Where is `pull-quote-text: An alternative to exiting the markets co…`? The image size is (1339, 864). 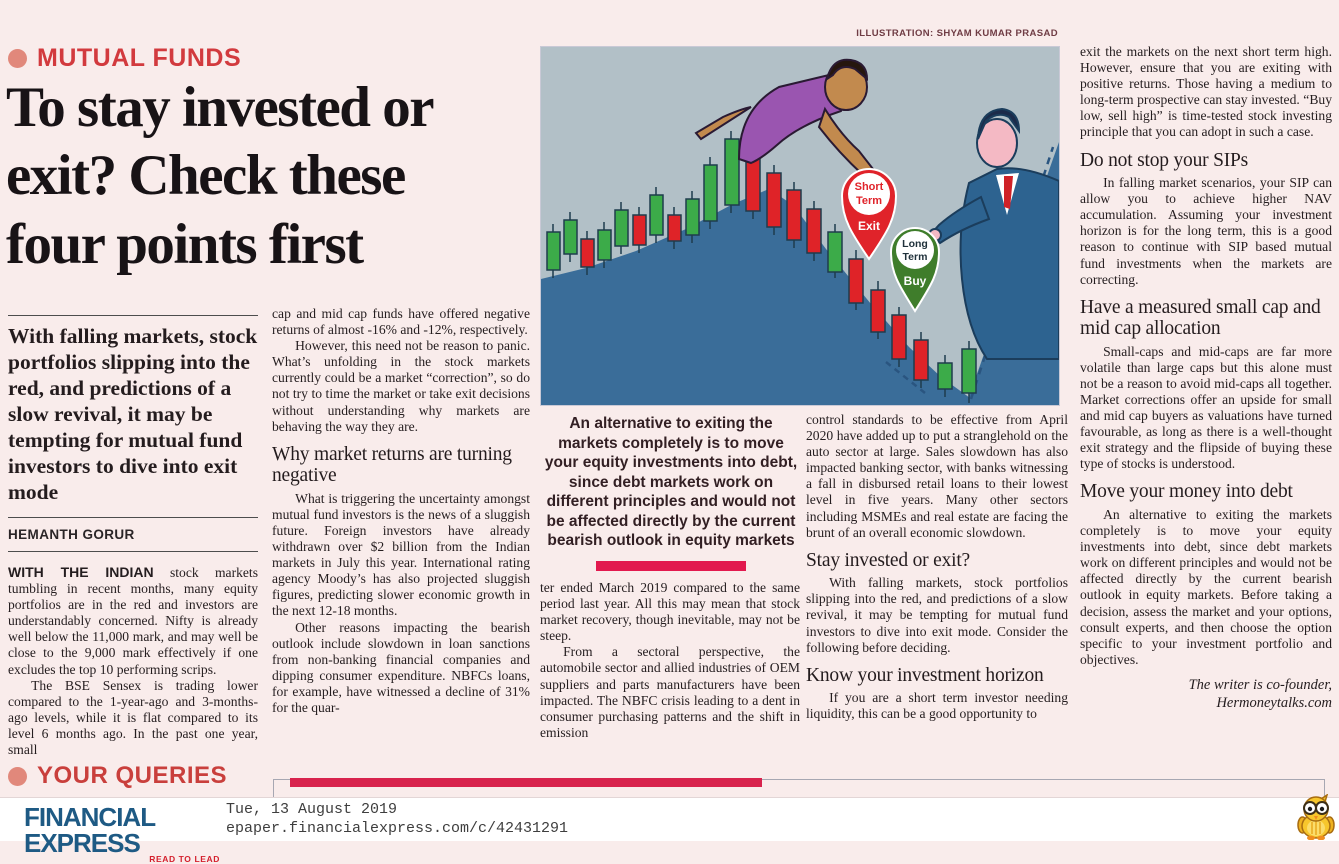 pull-quote-text: An alternative to exiting the markets co… is located at coordinates (671, 482).